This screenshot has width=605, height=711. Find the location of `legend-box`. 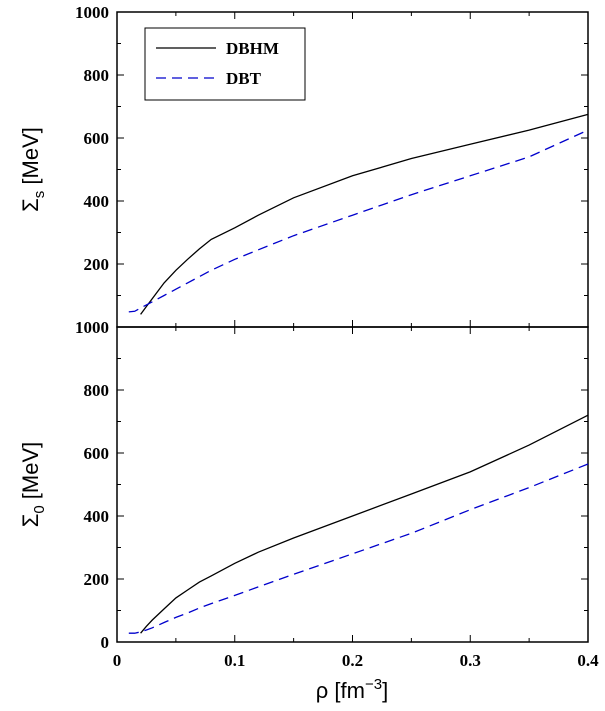

legend-box is located at coordinates (225, 64).